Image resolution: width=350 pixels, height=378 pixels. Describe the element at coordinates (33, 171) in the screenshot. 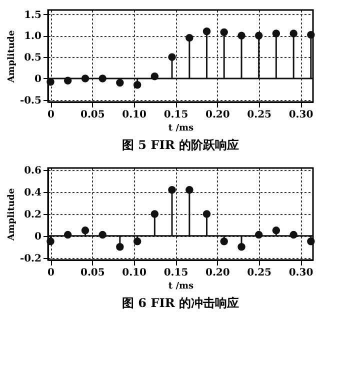

I see `y-tick-label: 0.6` at that location.